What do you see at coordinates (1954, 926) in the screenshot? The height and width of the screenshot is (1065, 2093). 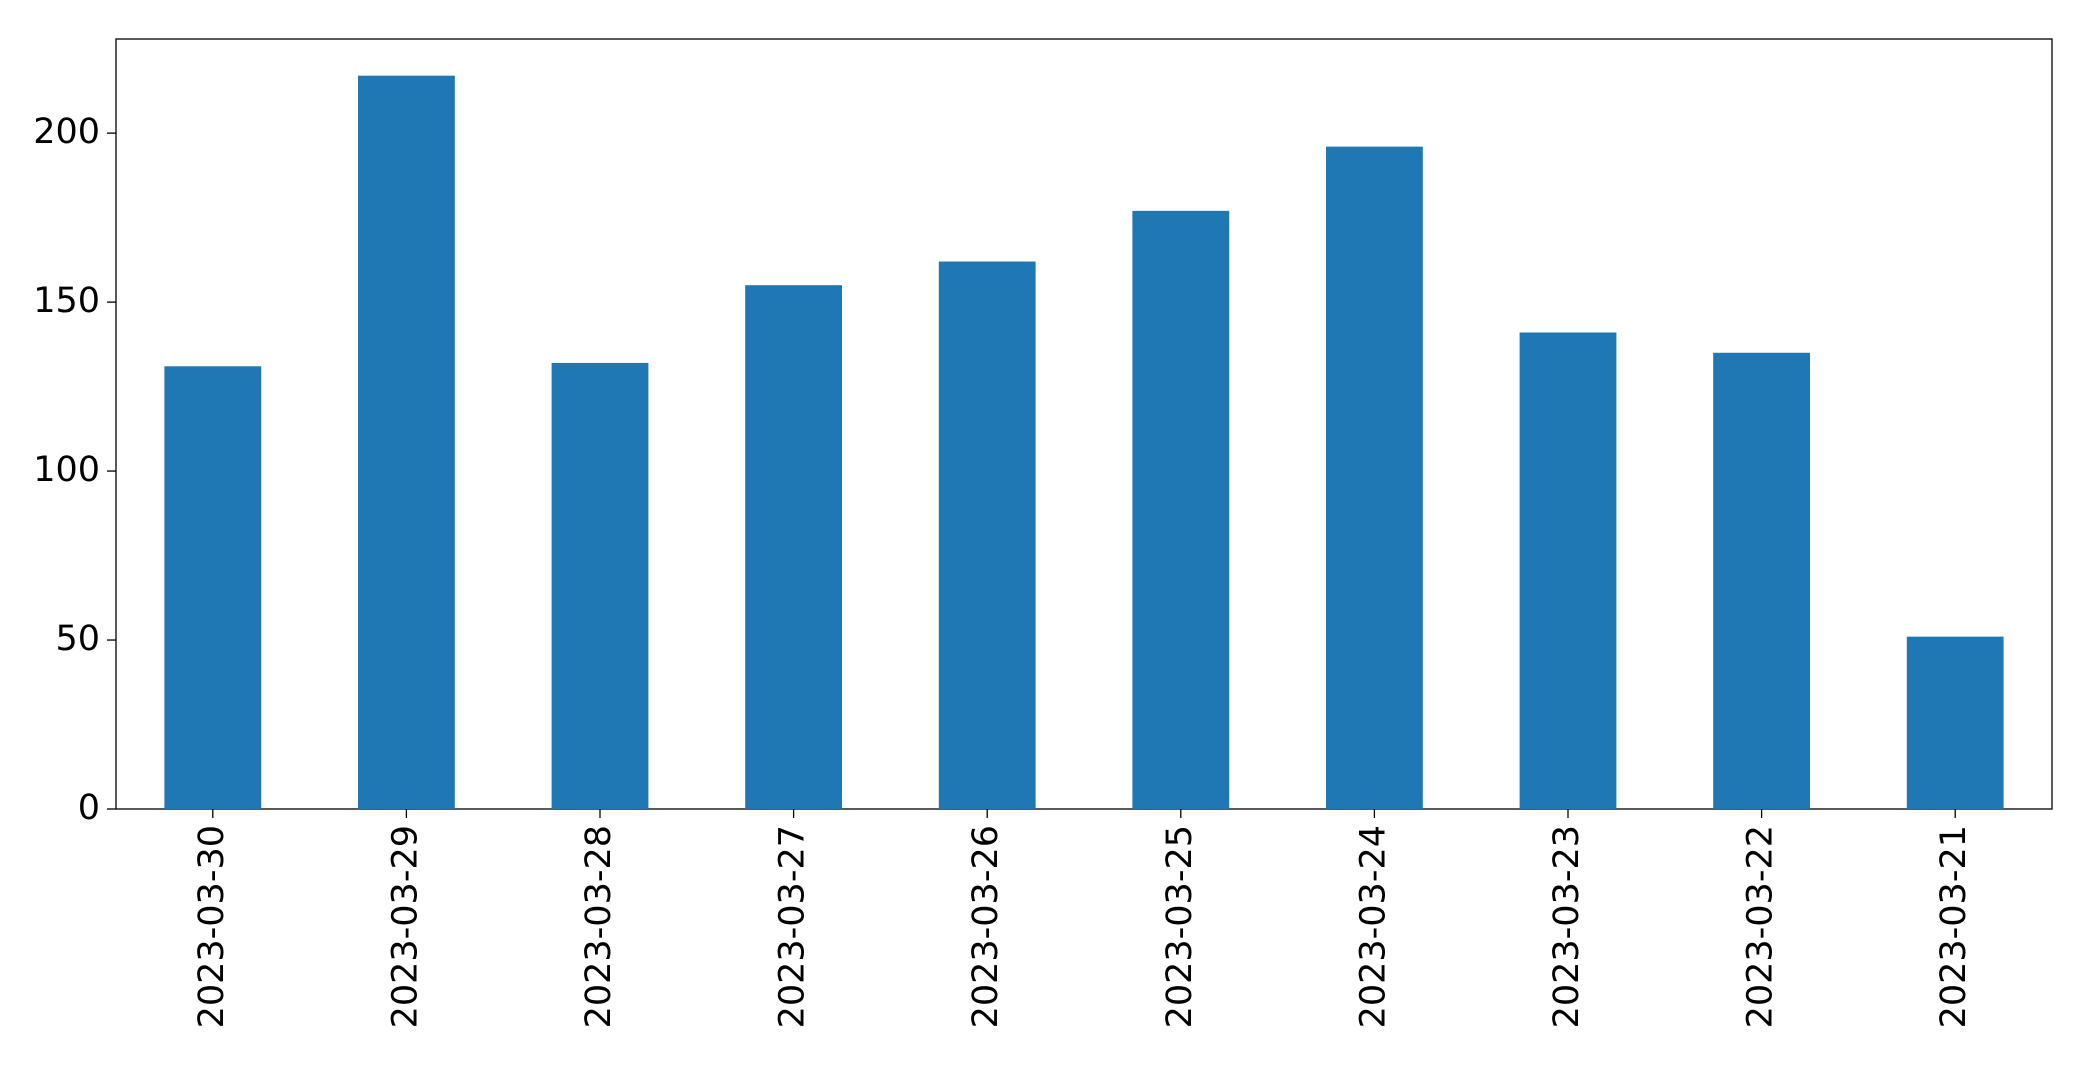 I see `x-tick-label: 2023-03-21` at bounding box center [1954, 926].